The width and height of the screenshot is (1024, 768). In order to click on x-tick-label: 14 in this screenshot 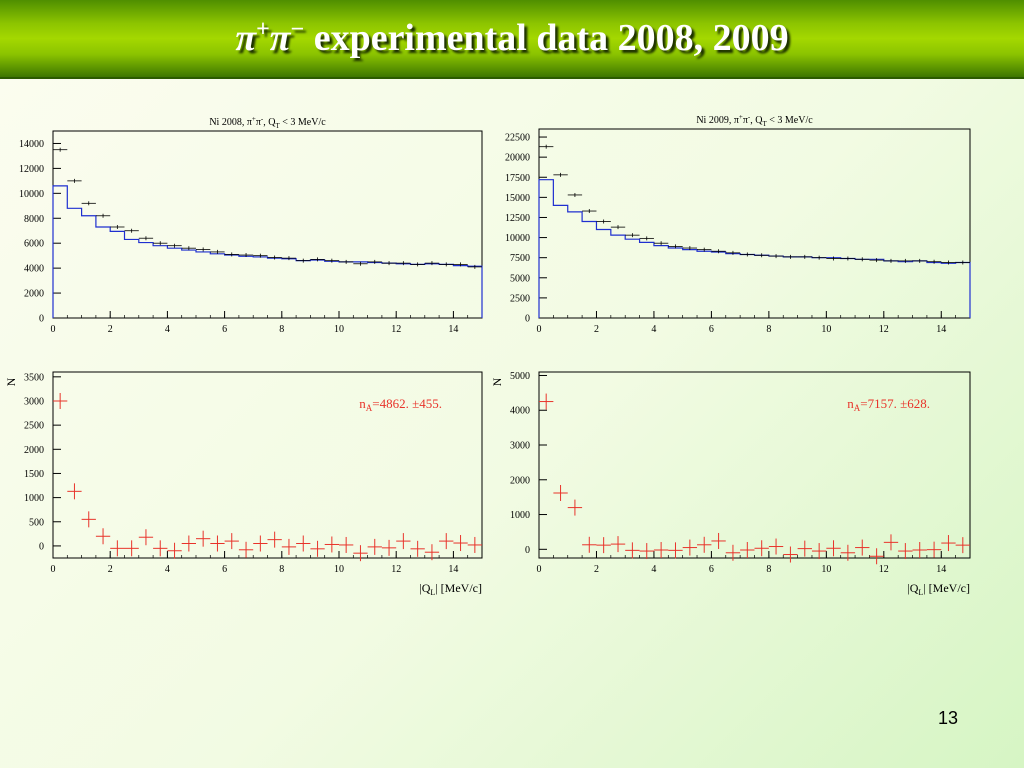, I will do `click(941, 329)`.